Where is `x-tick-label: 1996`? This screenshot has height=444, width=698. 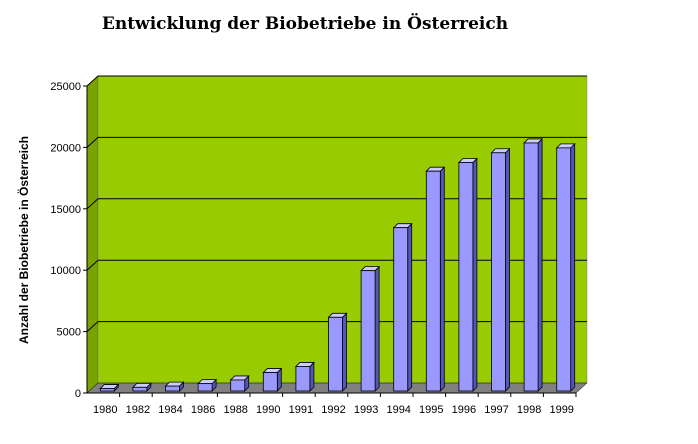 x-tick-label: 1996 is located at coordinates (464, 410).